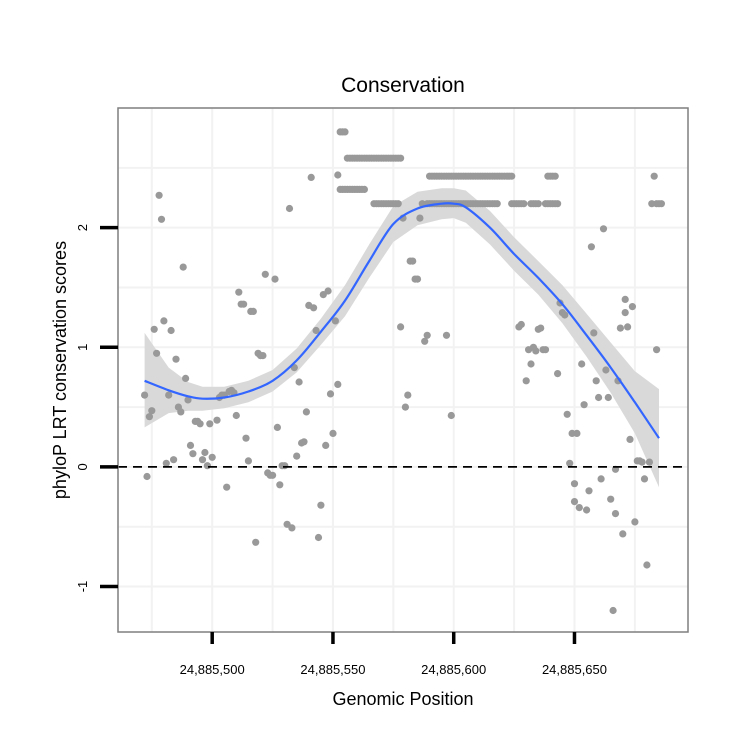 The width and height of the screenshot is (750, 750). I want to click on x-tick-label: 24,885,600, so click(453, 669).